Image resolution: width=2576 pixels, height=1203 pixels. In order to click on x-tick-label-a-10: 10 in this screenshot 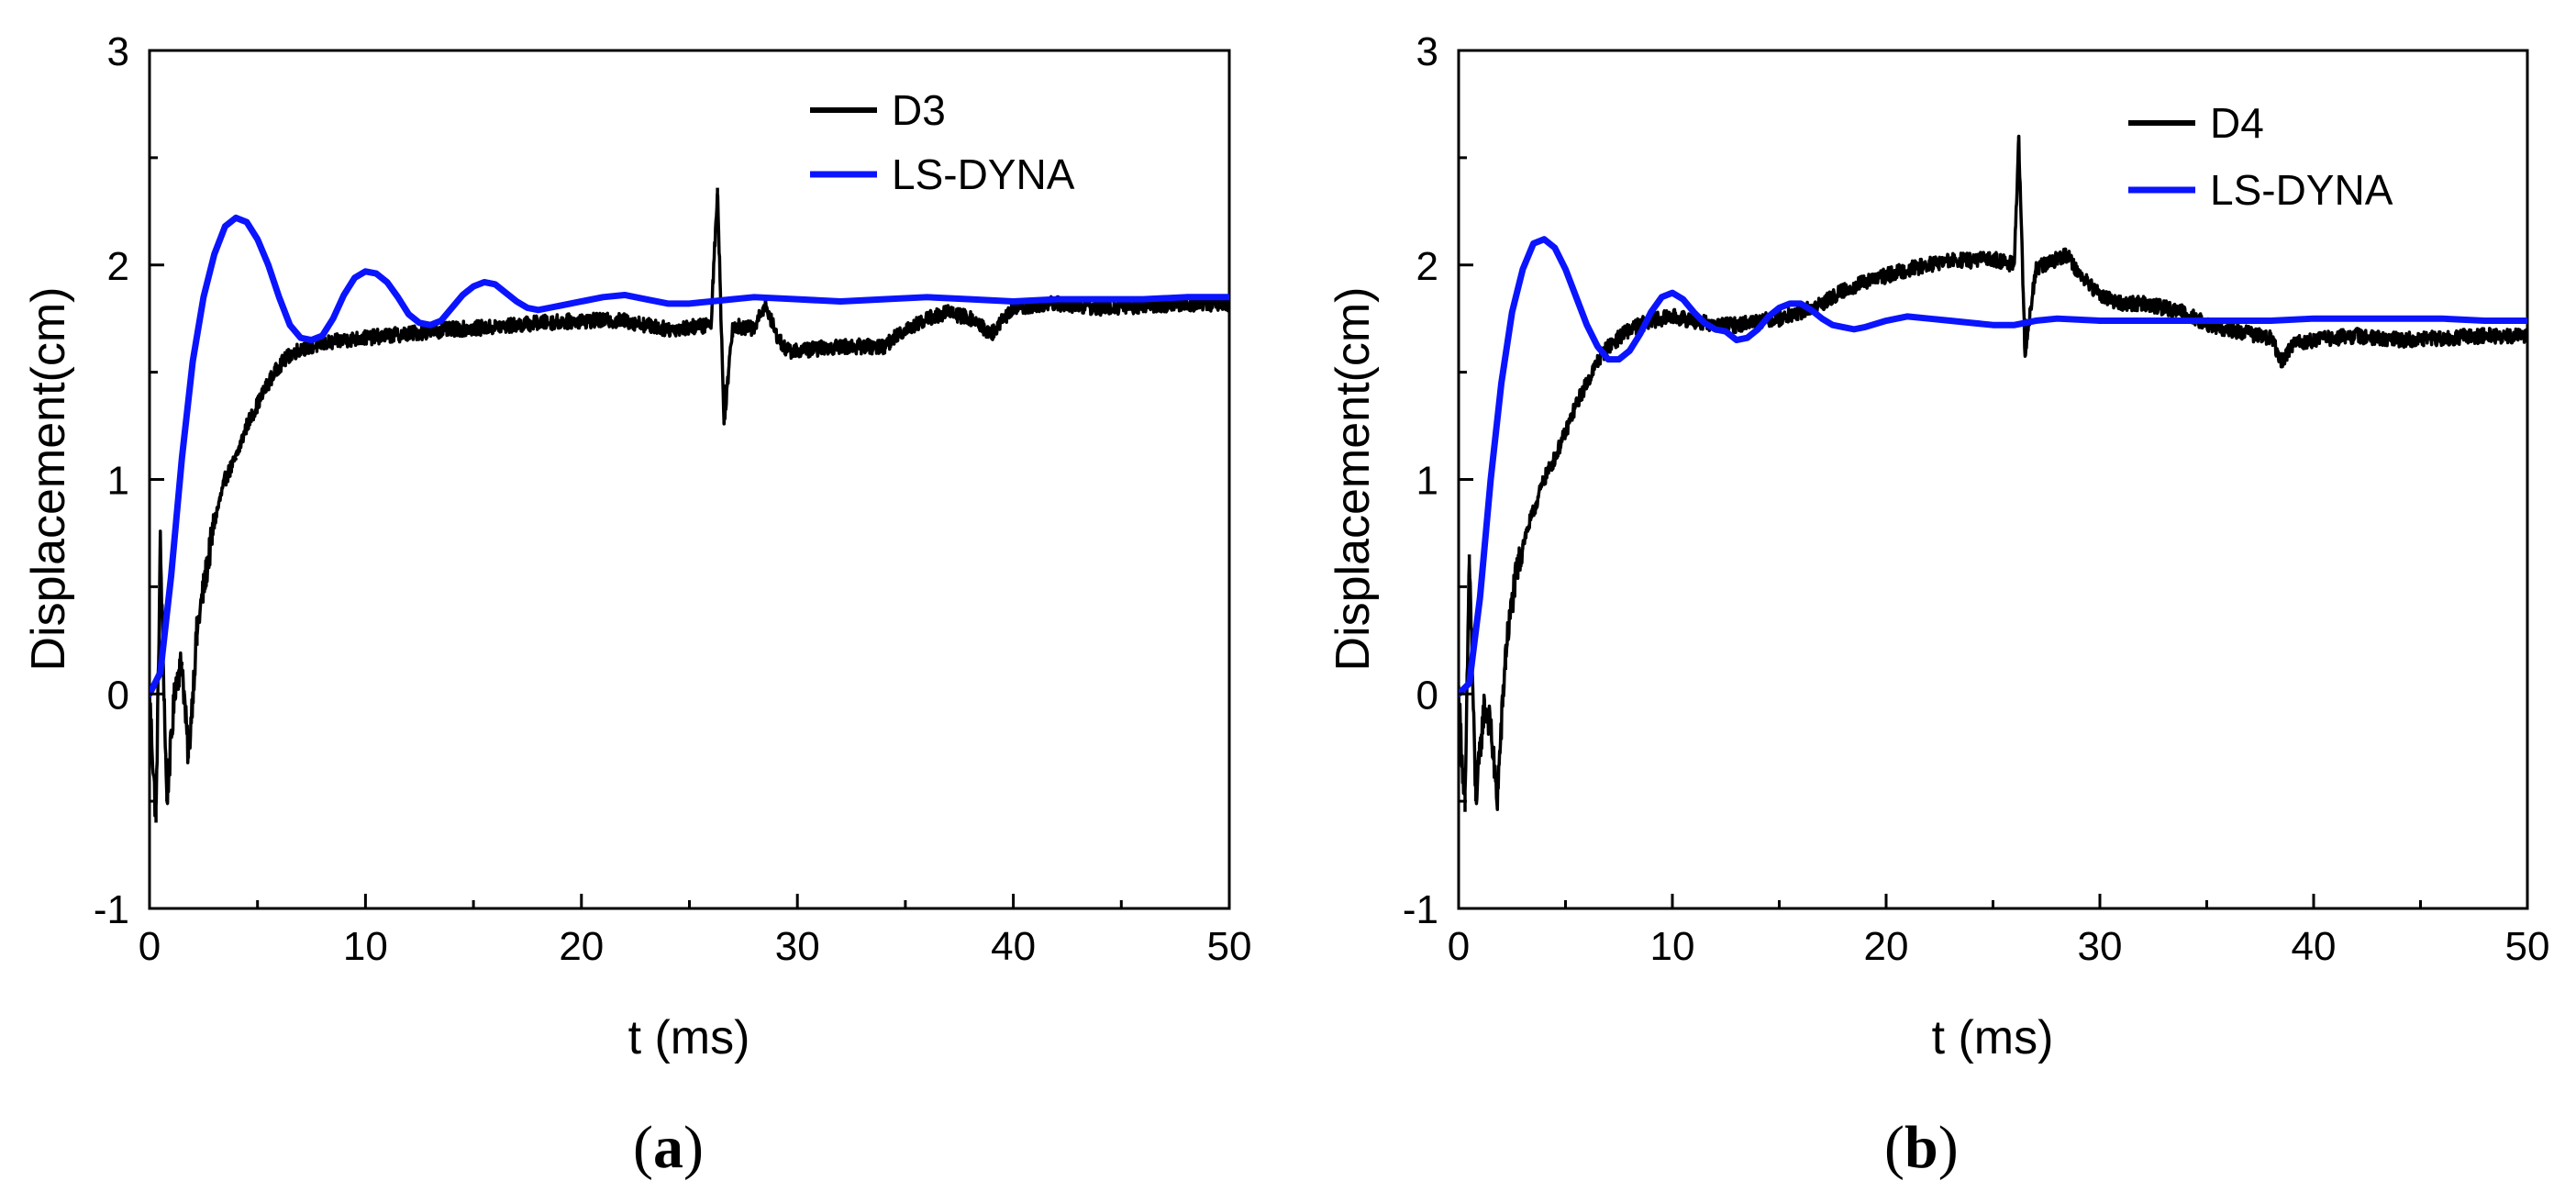, I will do `click(365, 946)`.